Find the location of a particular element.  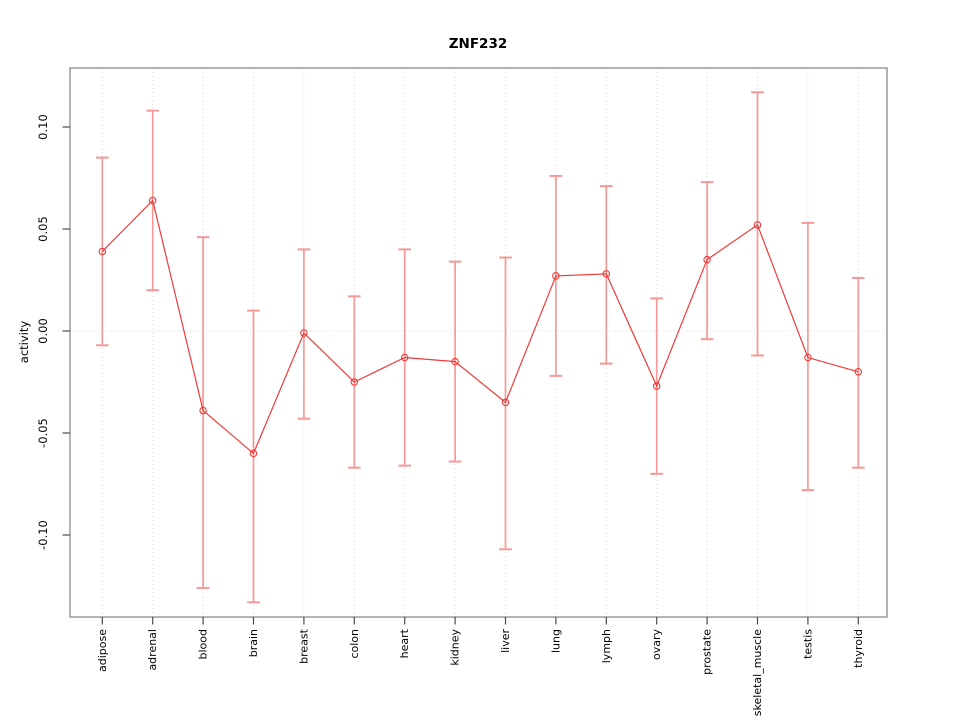

x-tick-label: prostate is located at coordinates (707, 652).